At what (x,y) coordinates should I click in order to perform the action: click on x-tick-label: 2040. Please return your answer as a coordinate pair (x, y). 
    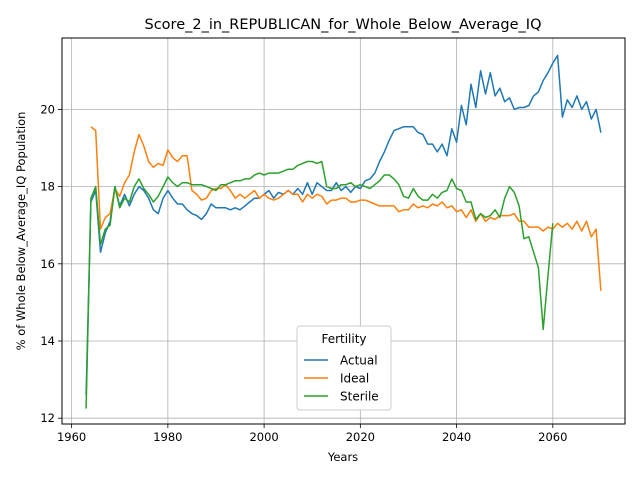
    Looking at the image, I should click on (456, 437).